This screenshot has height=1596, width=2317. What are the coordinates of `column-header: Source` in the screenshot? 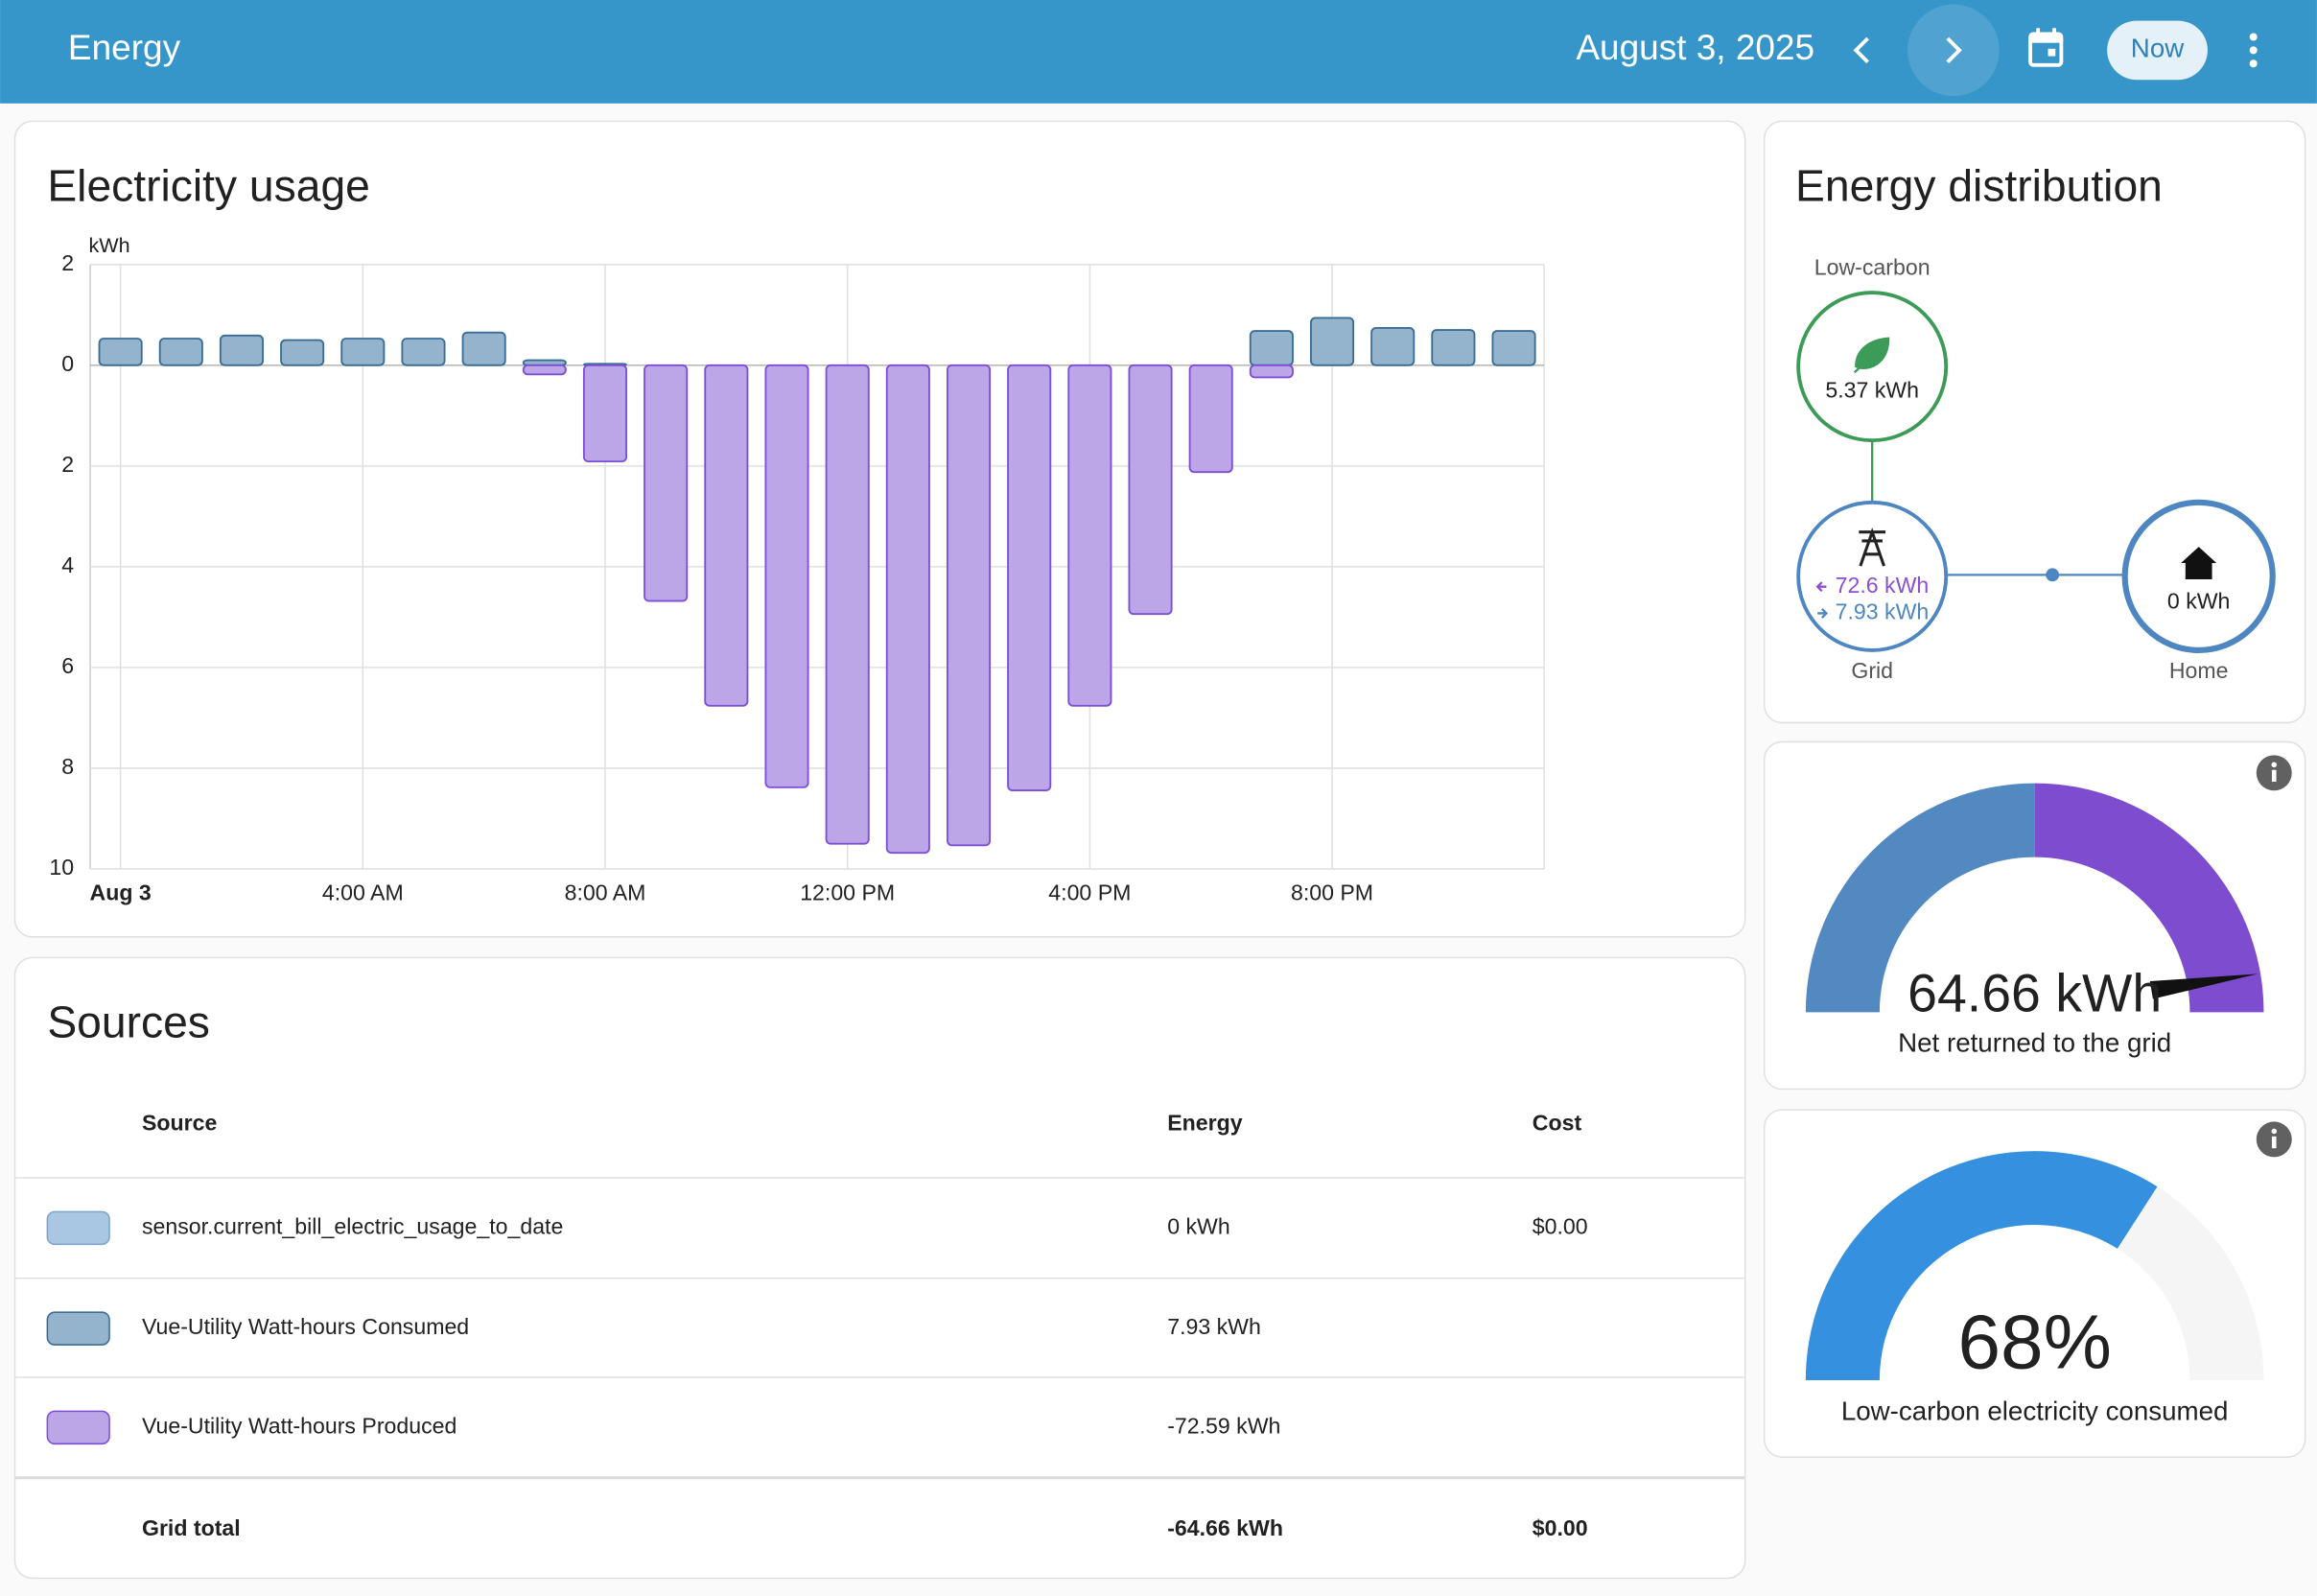 It's located at (179, 1123).